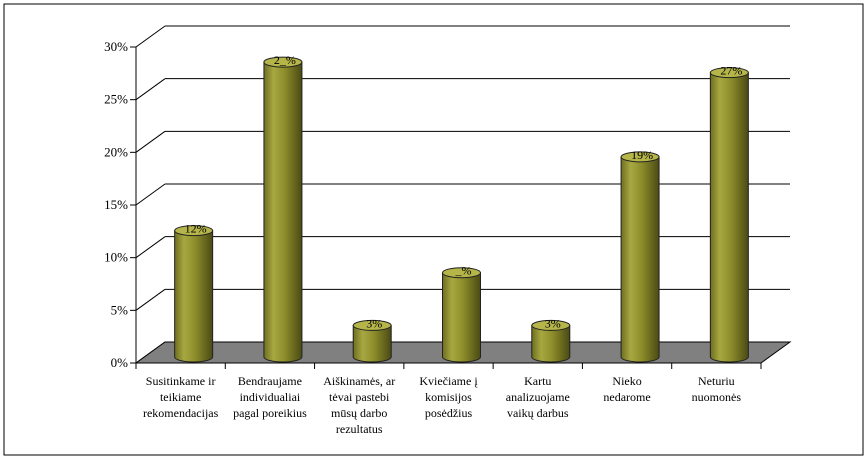 The width and height of the screenshot is (867, 464). Describe the element at coordinates (716, 381) in the screenshot. I see `category-label: Neturiu` at that location.